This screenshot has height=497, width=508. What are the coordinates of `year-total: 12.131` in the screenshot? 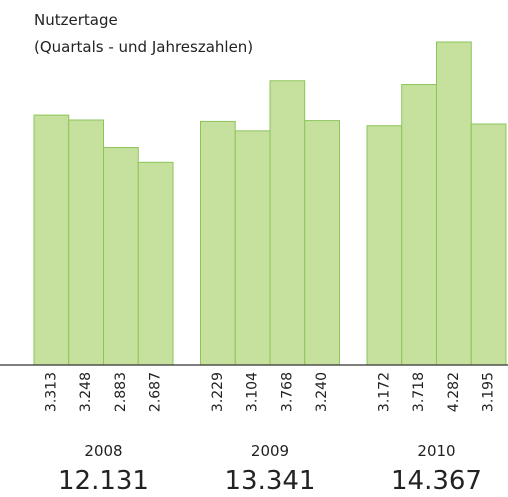 It's located at (103, 481).